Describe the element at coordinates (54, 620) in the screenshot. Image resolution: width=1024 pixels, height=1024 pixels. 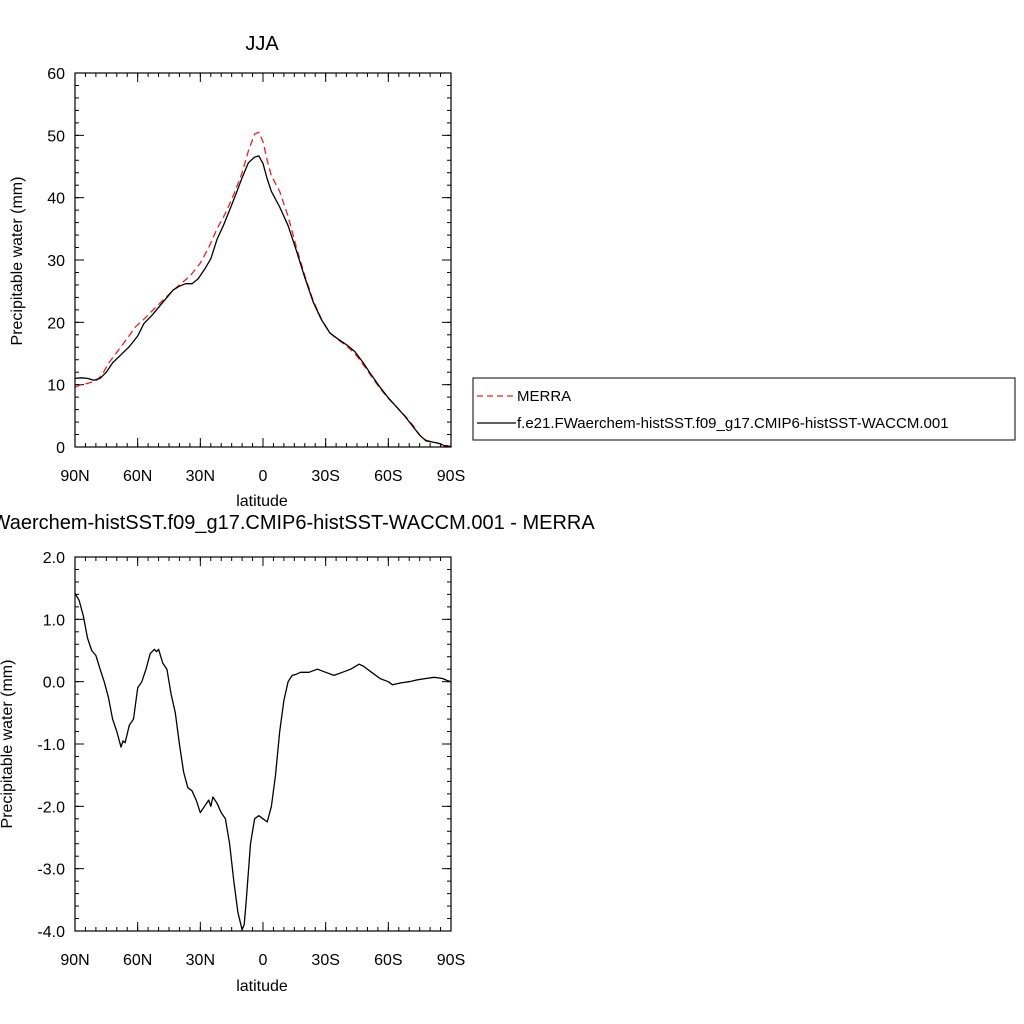
I see `y-tick-label: 1.0` at that location.